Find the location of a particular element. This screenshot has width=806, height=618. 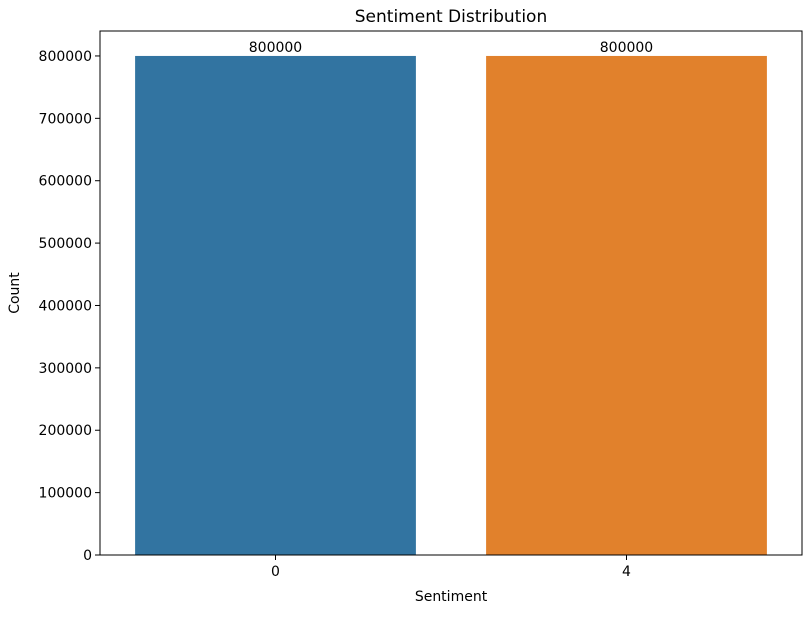

y-tick-label-800000: 800000 is located at coordinates (65, 57).